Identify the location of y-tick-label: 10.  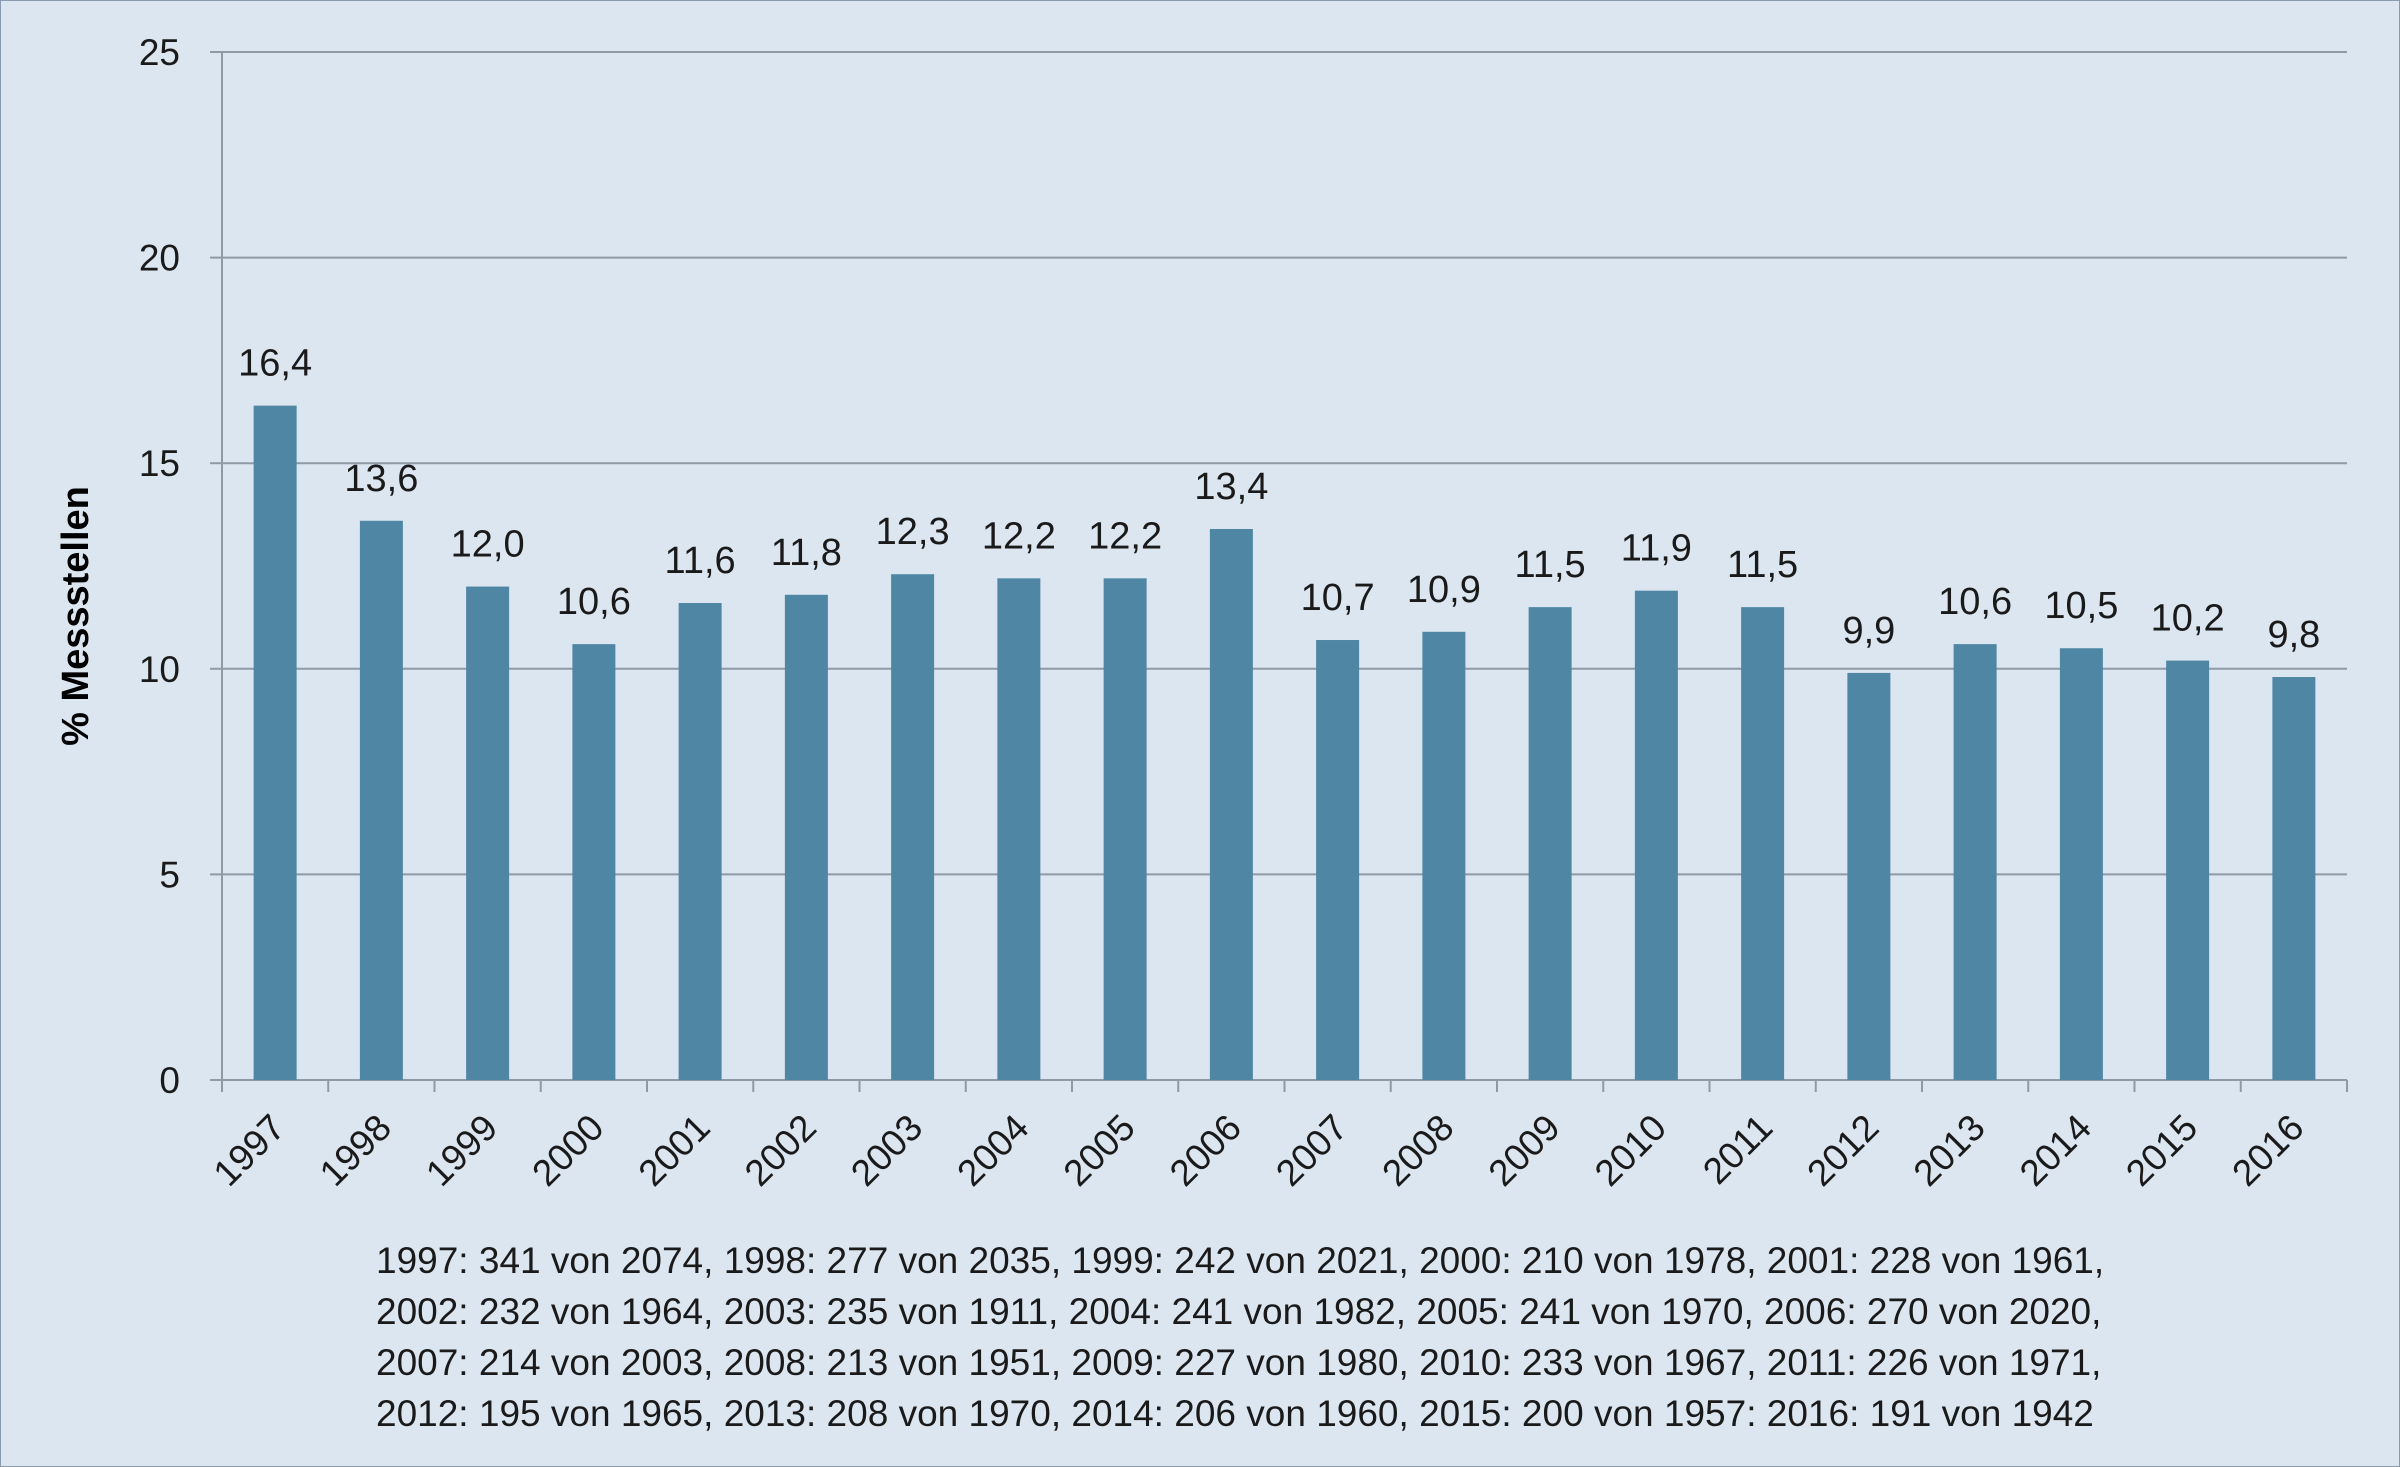
(159, 669).